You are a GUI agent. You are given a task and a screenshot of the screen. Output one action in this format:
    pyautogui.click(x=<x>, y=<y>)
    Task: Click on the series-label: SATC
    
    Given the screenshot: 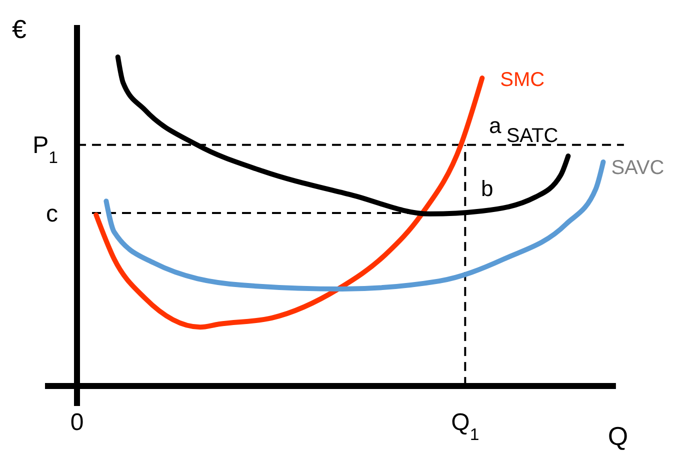 What is the action you would take?
    pyautogui.click(x=532, y=136)
    